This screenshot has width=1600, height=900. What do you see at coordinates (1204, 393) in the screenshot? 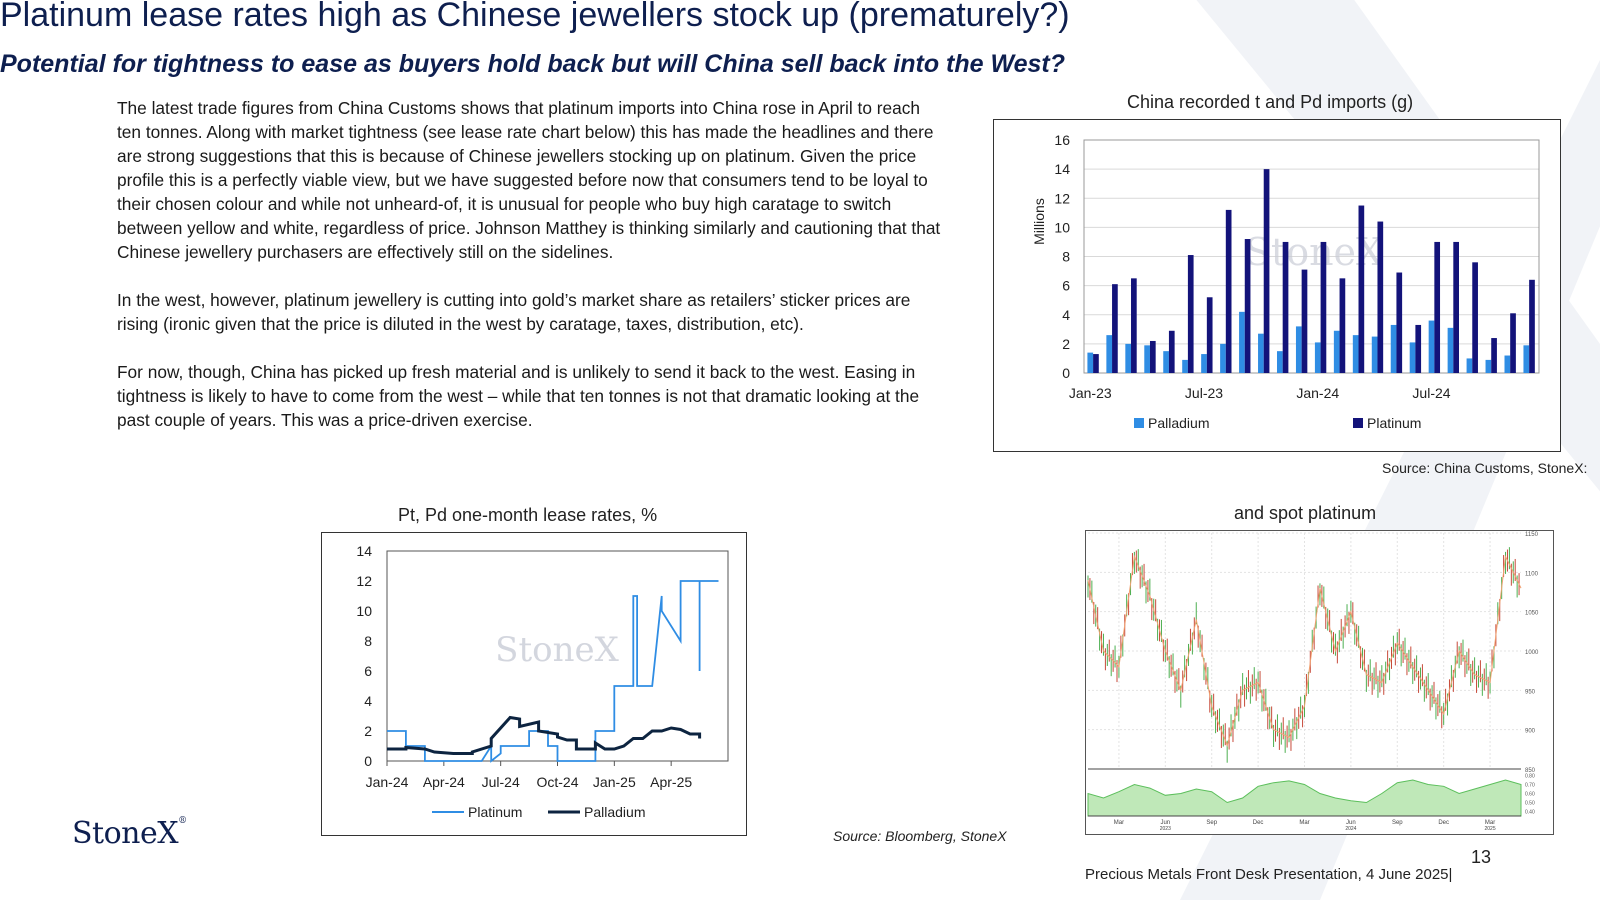
I see `imports-xtick-label: Jul-23` at bounding box center [1204, 393].